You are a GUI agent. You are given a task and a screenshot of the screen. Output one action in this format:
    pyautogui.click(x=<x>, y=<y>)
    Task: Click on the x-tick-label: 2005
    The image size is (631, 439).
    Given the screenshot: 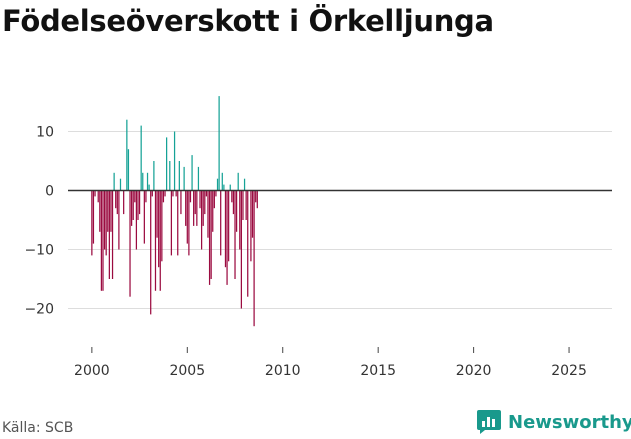 What is the action you would take?
    pyautogui.click(x=187, y=371)
    